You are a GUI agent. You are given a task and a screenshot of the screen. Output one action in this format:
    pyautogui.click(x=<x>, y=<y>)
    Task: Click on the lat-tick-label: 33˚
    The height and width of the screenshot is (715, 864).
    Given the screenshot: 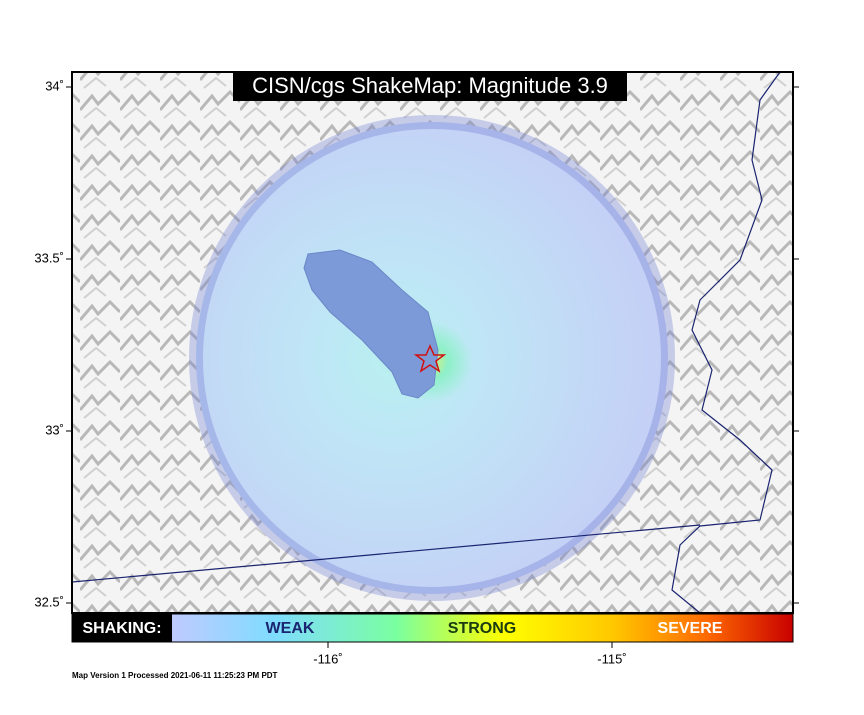 What is the action you would take?
    pyautogui.click(x=54, y=429)
    